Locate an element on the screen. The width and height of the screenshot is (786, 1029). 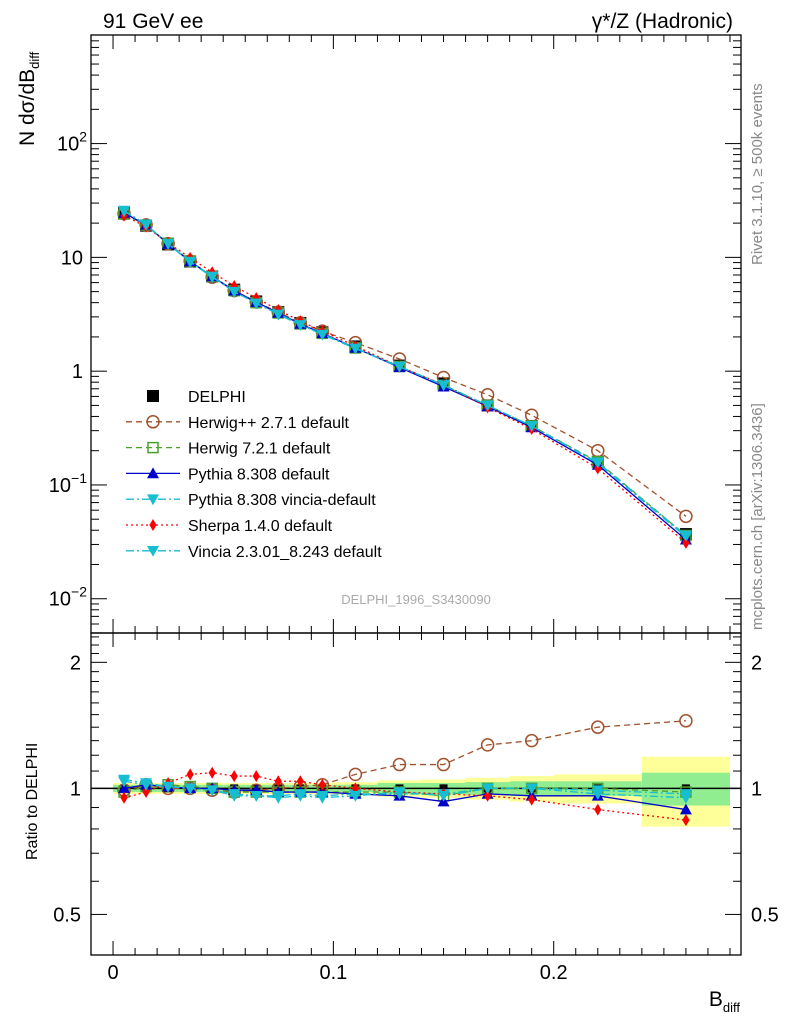
legend-entry-data: DELPHI is located at coordinates (196, 397).